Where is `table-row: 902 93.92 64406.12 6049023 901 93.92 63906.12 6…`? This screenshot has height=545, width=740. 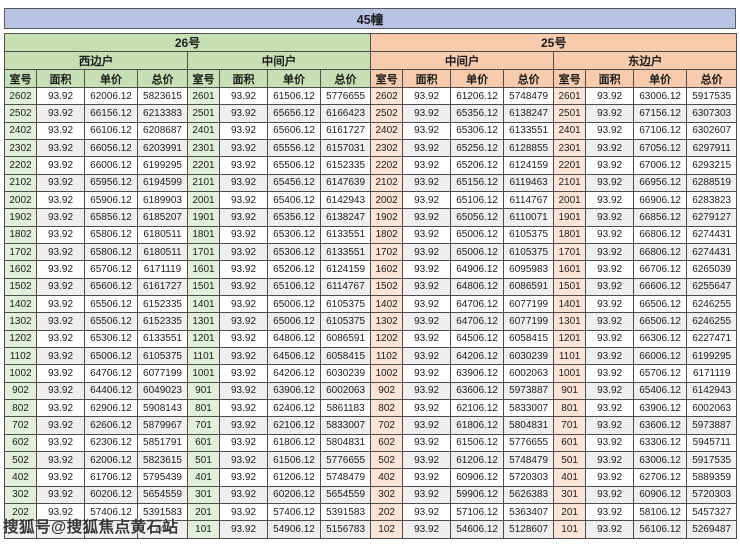
table-row: 902 93.92 64406.12 6049023 901 93.92 63906.12 6… is located at coordinates (371, 390).